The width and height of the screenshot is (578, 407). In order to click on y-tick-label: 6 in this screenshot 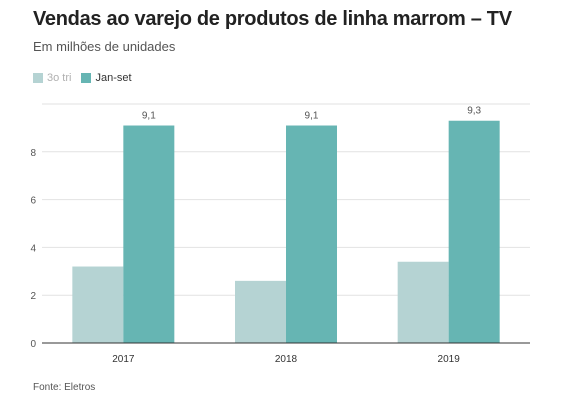, I will do `click(33, 201)`.